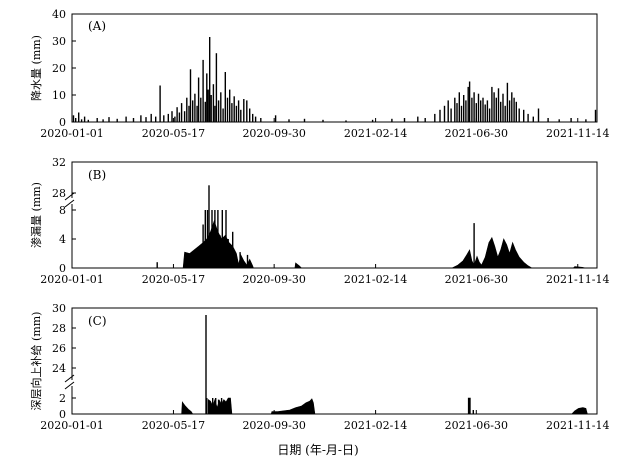 This screenshot has width=630, height=459. Describe the element at coordinates (62, 398) in the screenshot. I see `y-tick-label: 2` at that location.